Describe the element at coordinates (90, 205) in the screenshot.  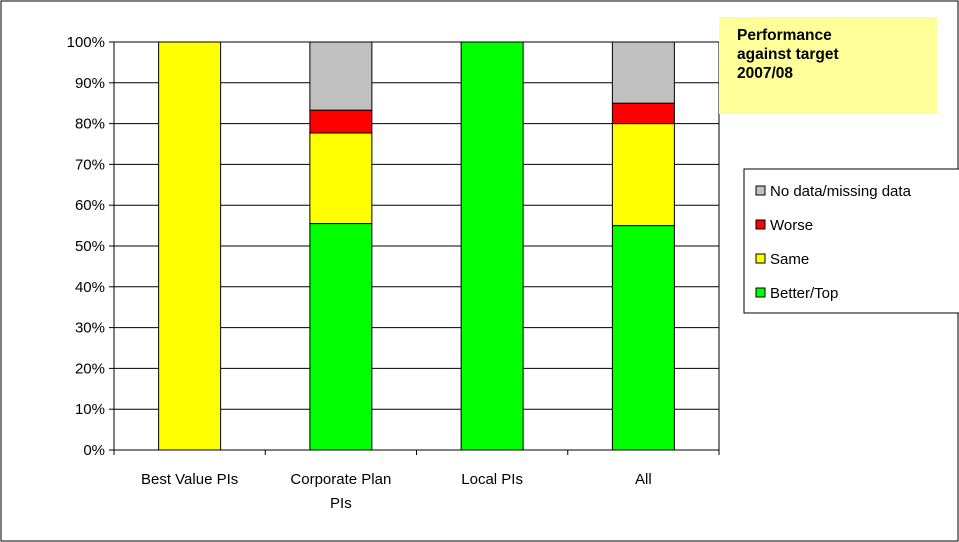
I see `y-tick-label: 60%` at that location.